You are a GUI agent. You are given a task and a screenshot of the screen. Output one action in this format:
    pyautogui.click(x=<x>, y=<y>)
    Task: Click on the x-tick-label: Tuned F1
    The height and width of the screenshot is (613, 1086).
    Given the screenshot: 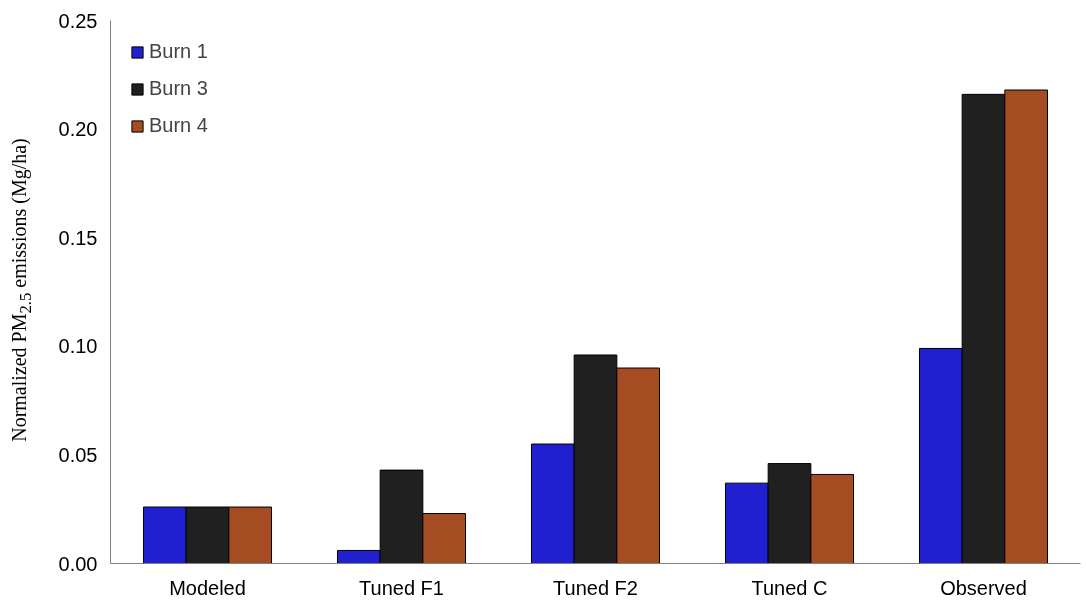 What is the action you would take?
    pyautogui.click(x=401, y=587)
    